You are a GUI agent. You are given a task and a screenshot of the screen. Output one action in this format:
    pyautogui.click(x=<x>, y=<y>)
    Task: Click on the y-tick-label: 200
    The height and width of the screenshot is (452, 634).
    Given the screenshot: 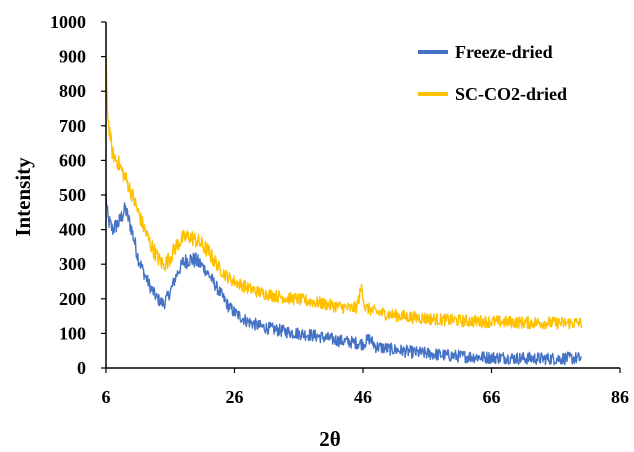 What is the action you would take?
    pyautogui.click(x=72, y=299)
    